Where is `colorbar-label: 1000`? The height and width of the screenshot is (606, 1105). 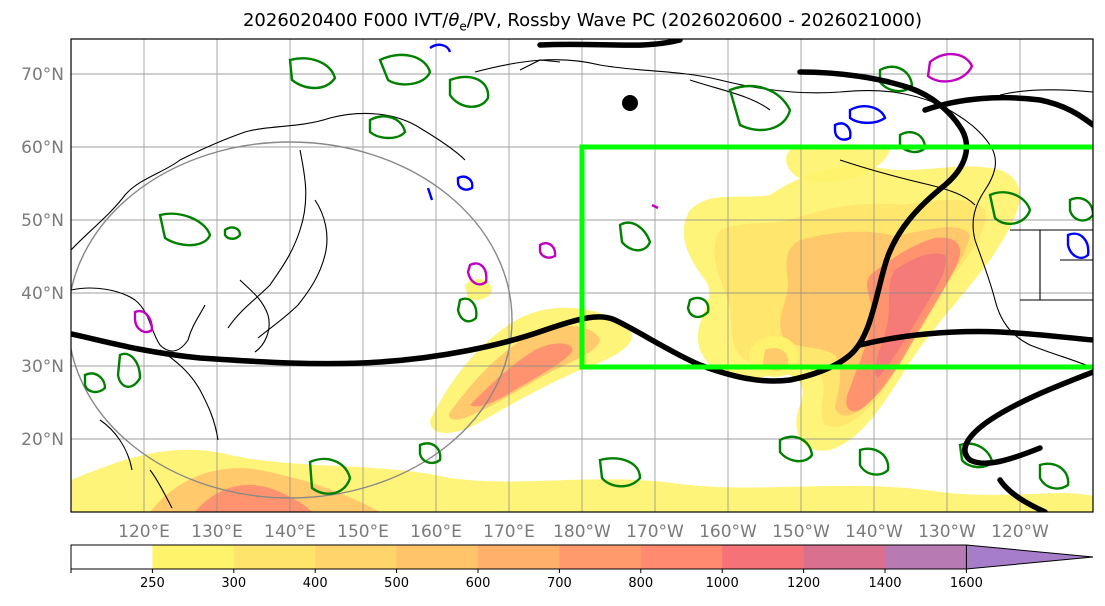 colorbar-label: 1000 is located at coordinates (722, 583).